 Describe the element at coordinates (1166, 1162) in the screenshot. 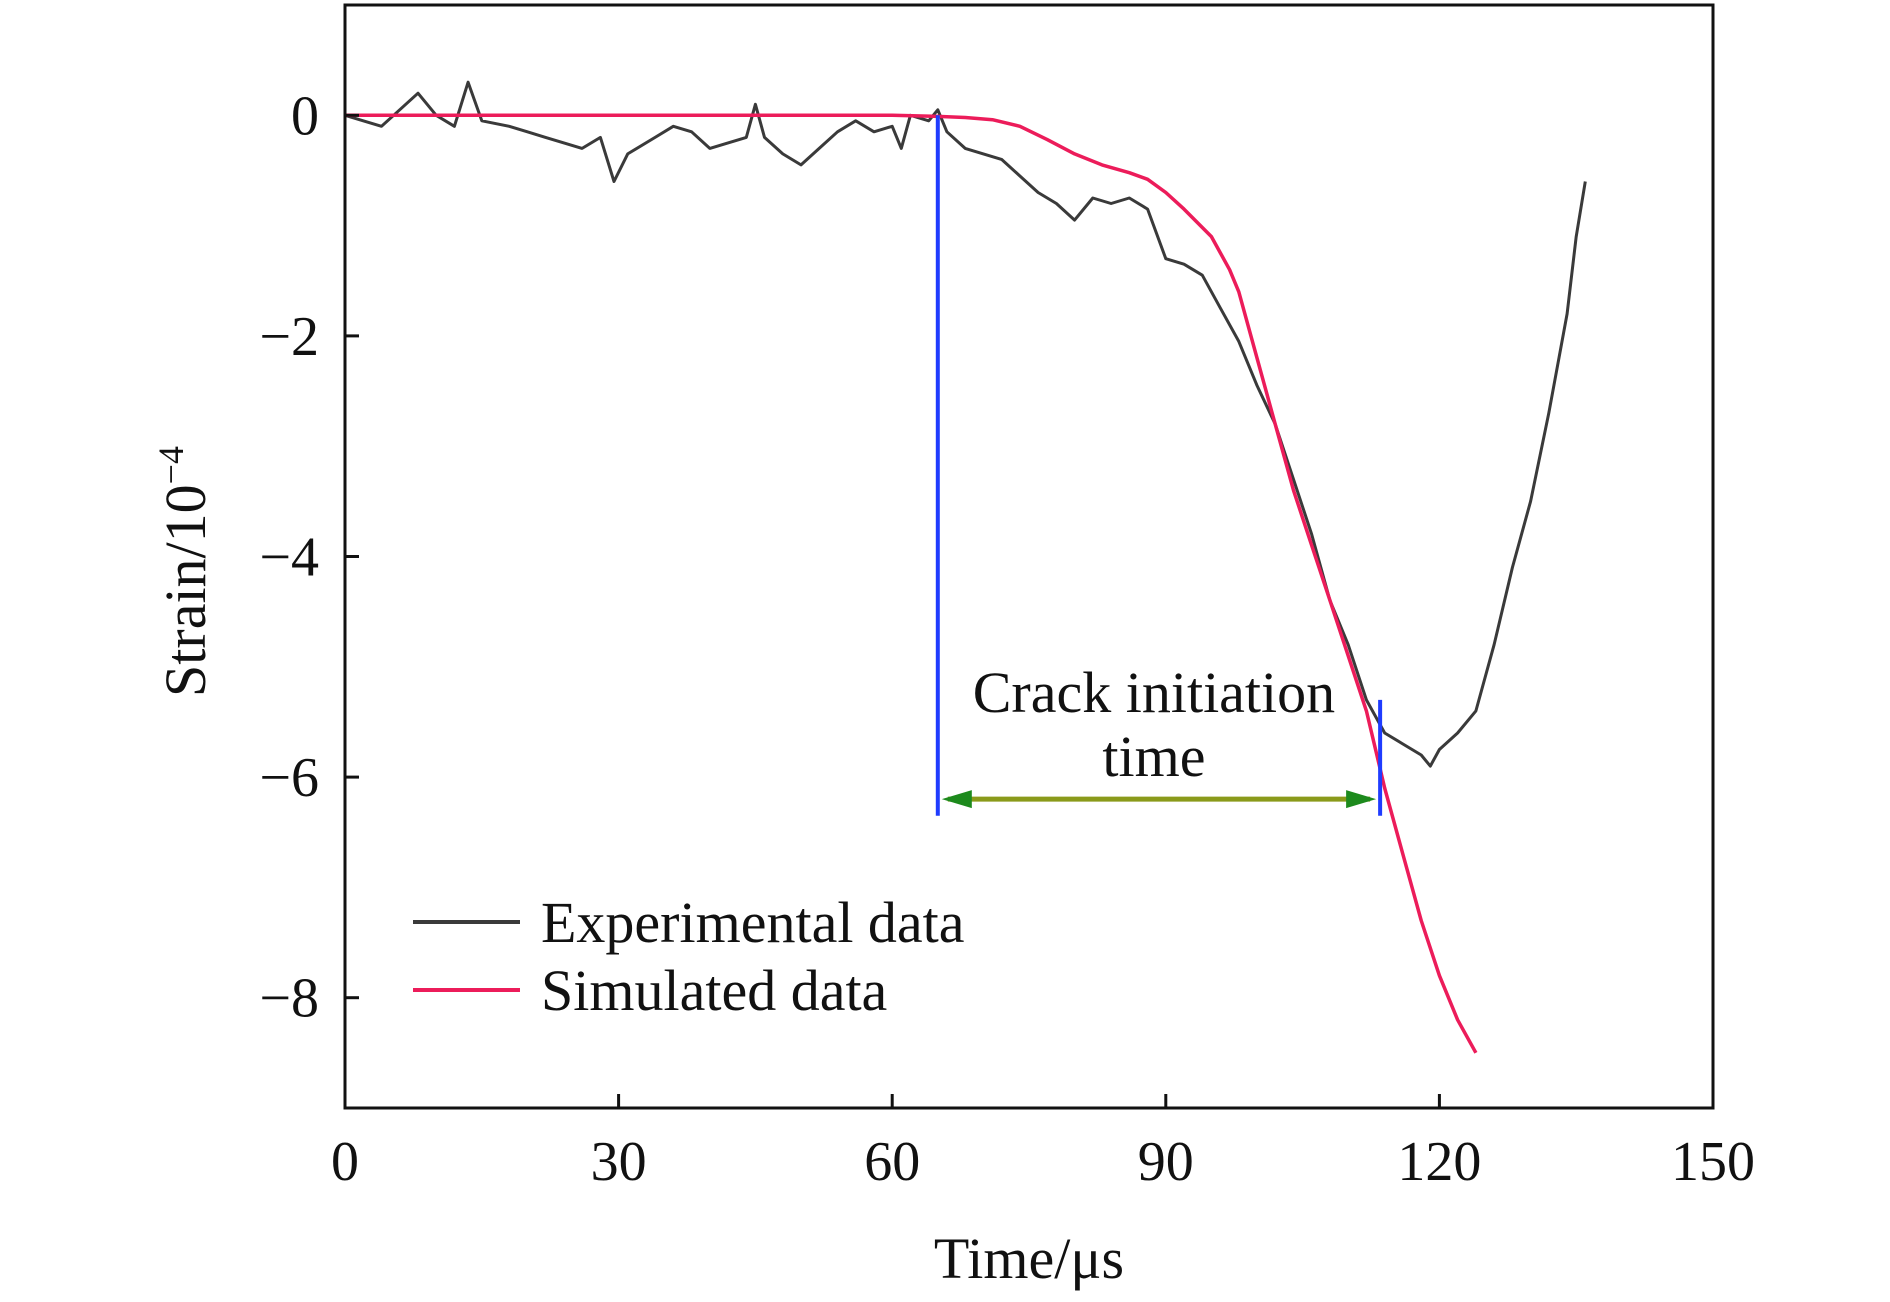

I see `x-tick-label: 90` at that location.